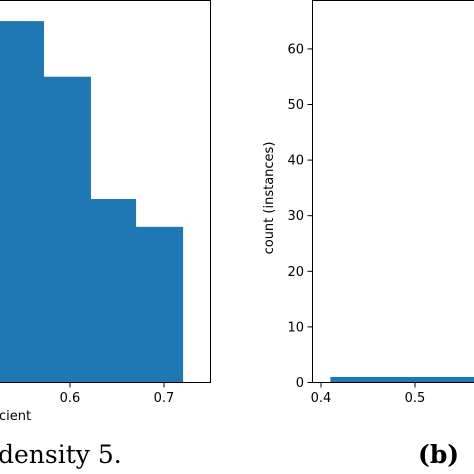  Describe the element at coordinates (368, 394) in the screenshot. I see `right-x-ticks: 0.4 0.5` at that location.